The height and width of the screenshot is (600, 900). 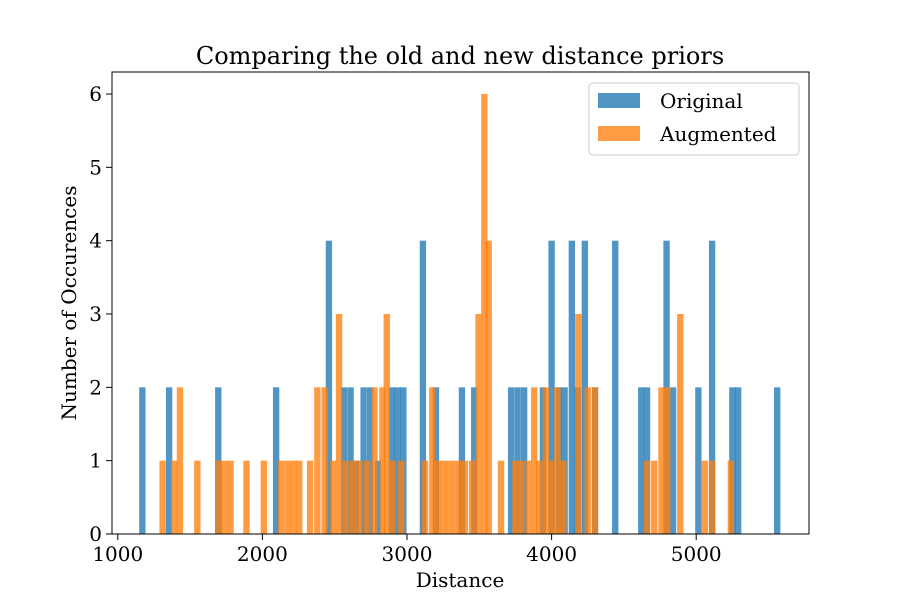 What do you see at coordinates (95, 94) in the screenshot?
I see `y-tick-label-6: 6` at bounding box center [95, 94].